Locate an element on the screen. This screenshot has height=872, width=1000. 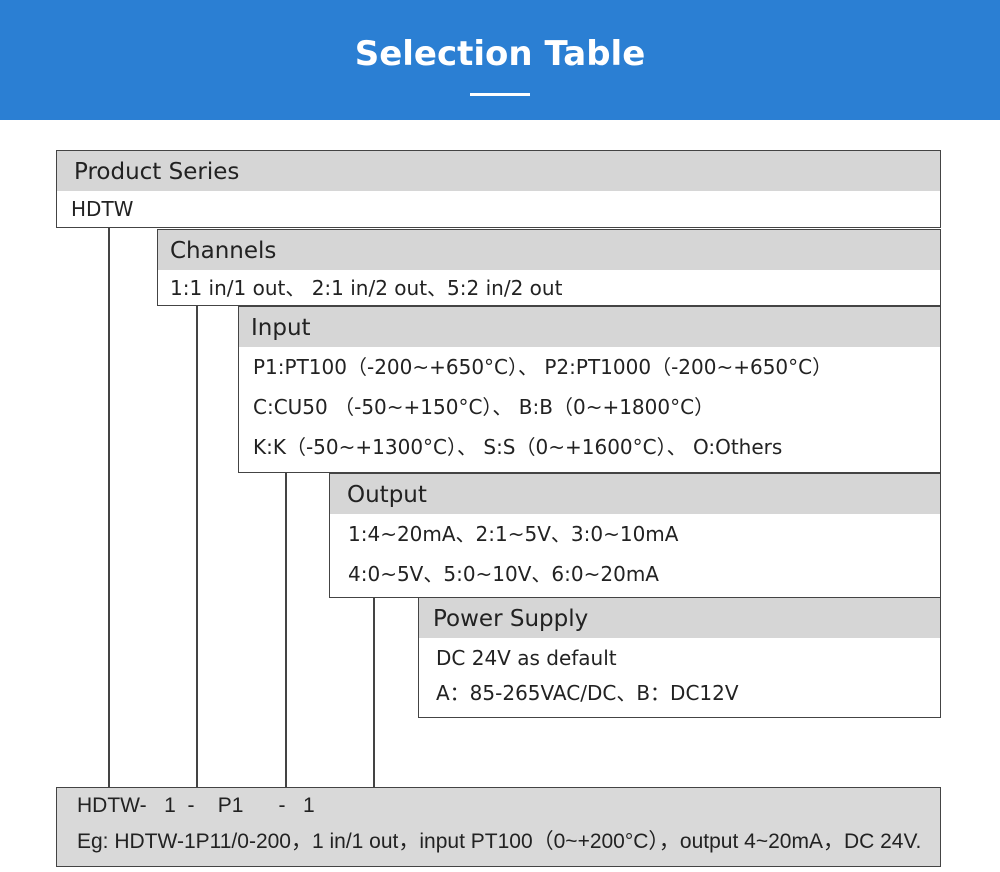
section-title: Power Supply is located at coordinates (679, 618).